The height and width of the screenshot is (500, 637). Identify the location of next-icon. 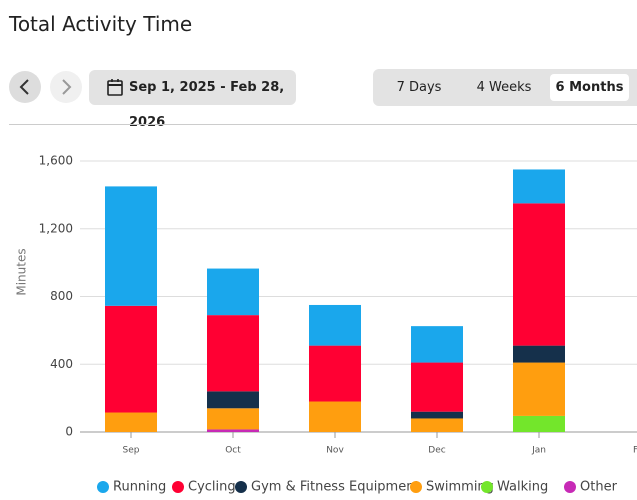
(67, 87).